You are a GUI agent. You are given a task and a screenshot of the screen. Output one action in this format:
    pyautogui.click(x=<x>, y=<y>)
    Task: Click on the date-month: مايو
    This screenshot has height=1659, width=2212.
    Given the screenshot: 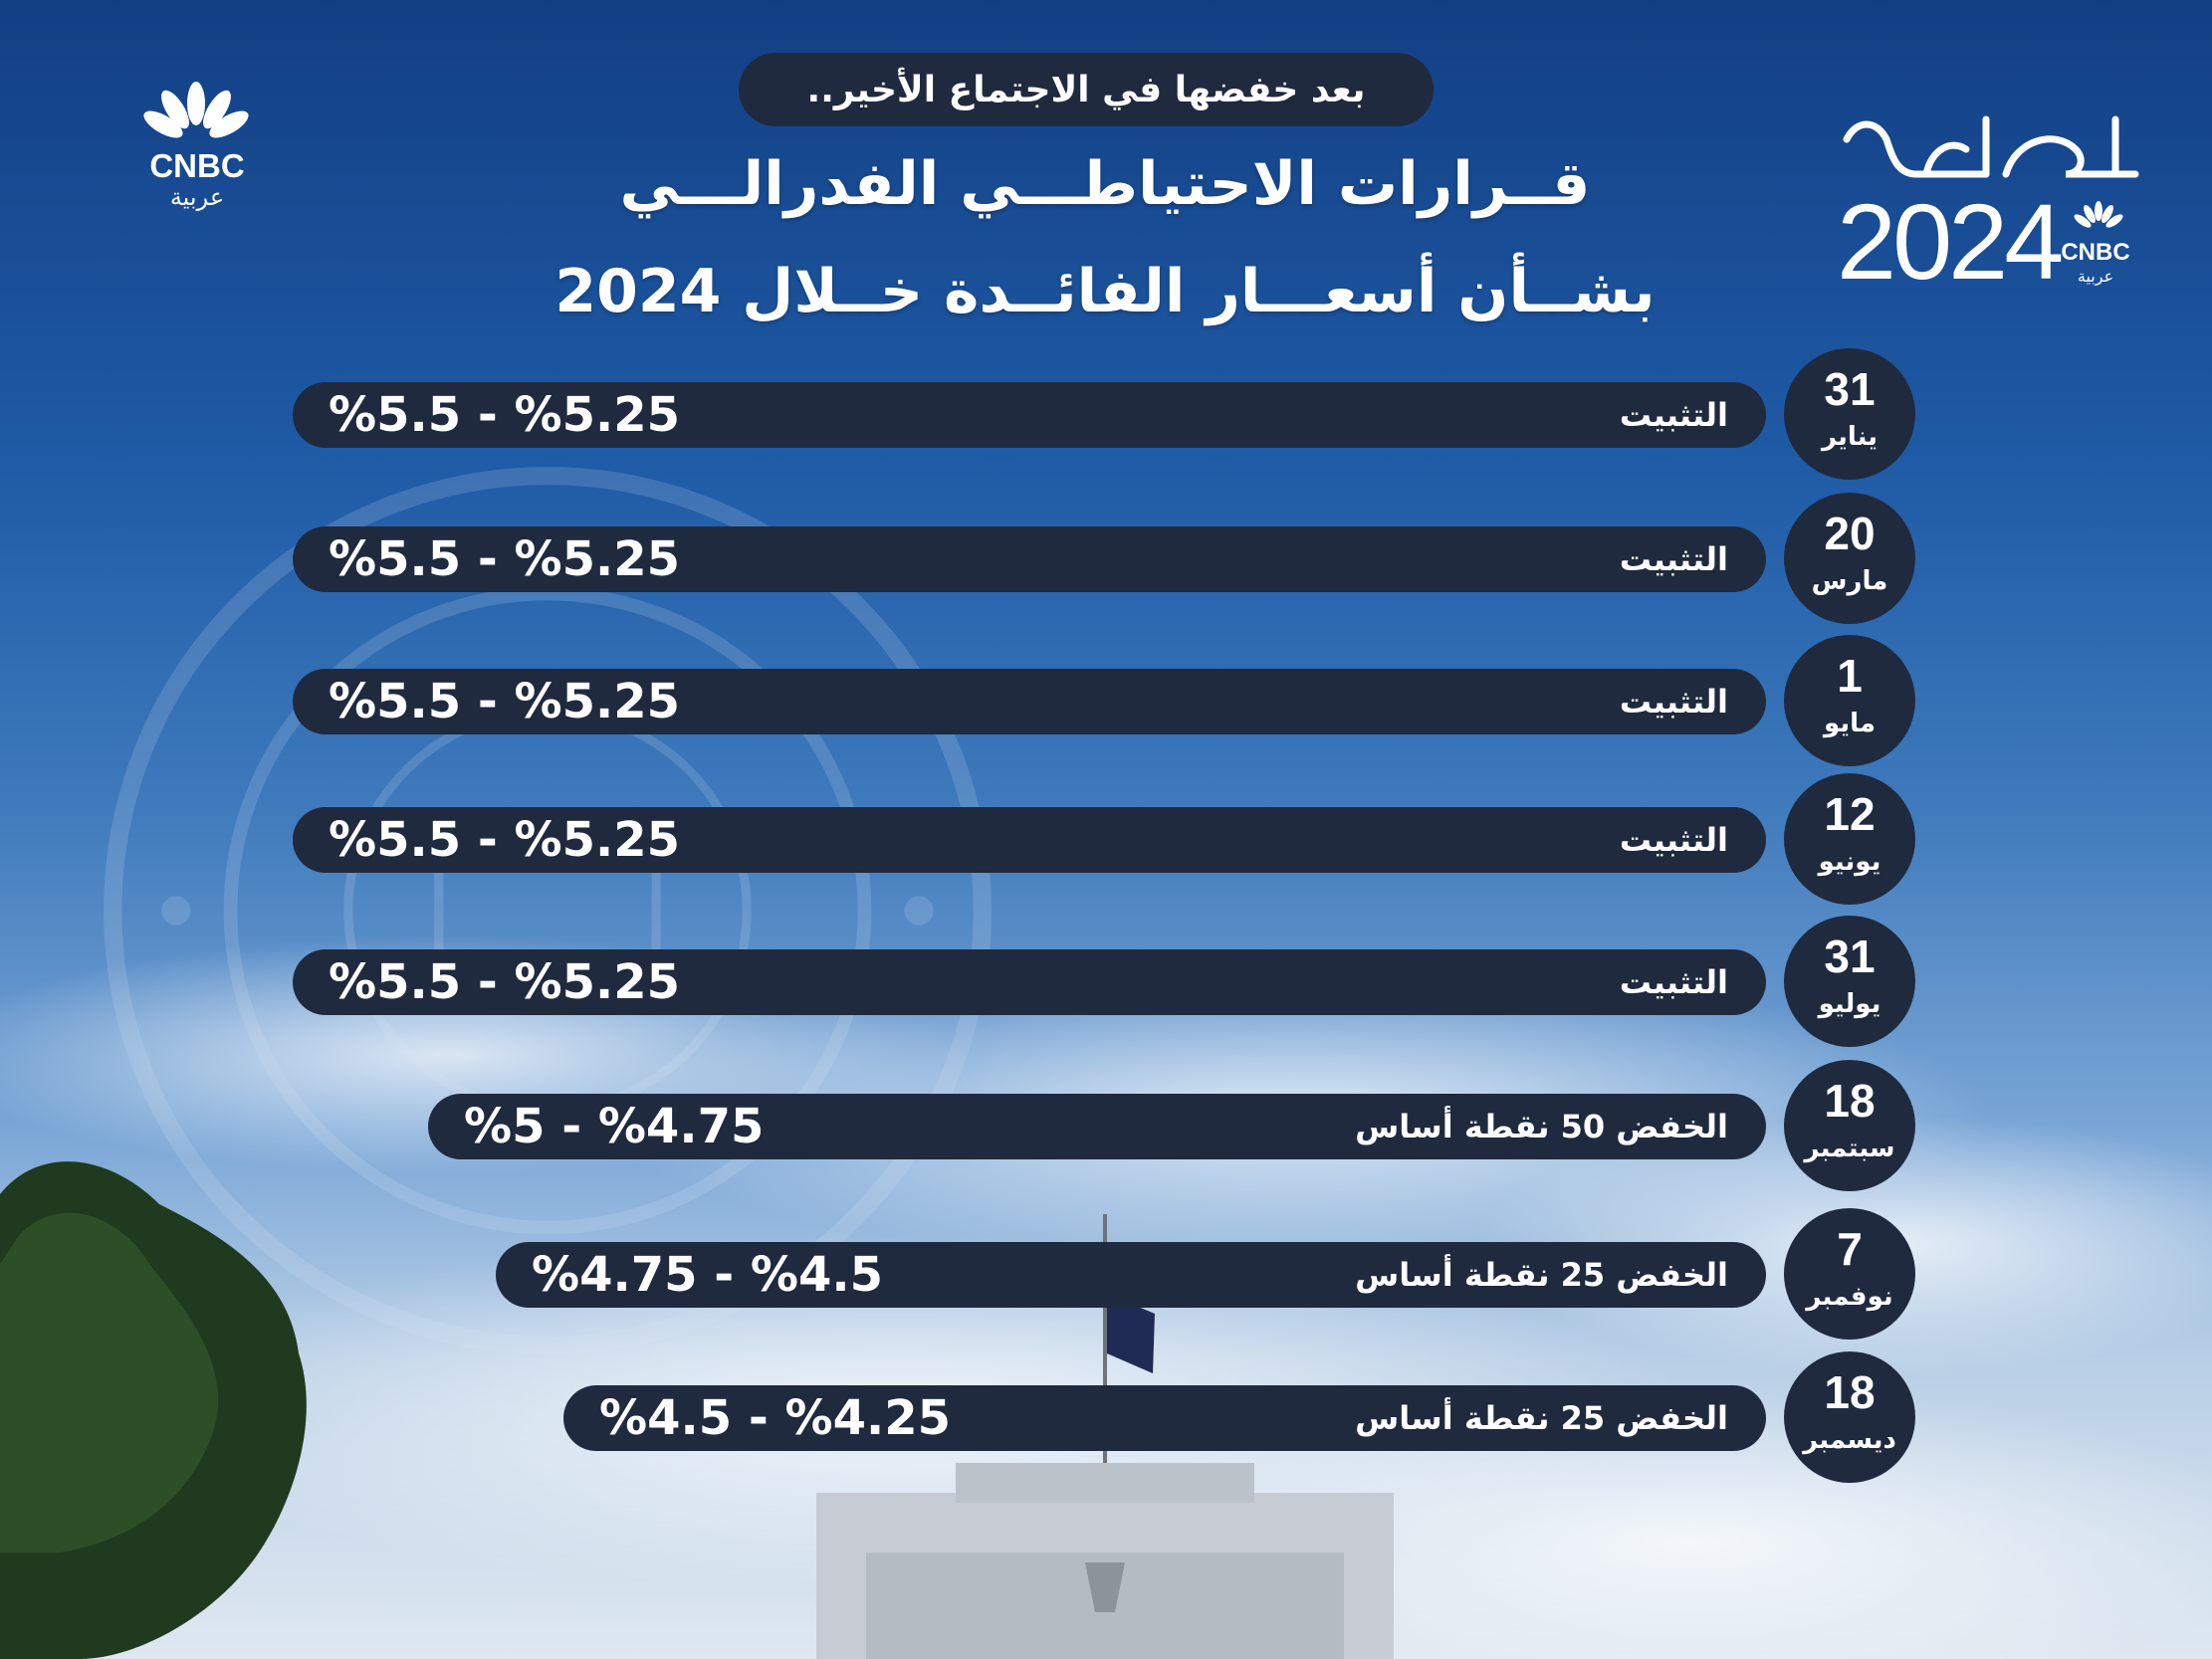 What is the action you would take?
    pyautogui.click(x=1850, y=723)
    